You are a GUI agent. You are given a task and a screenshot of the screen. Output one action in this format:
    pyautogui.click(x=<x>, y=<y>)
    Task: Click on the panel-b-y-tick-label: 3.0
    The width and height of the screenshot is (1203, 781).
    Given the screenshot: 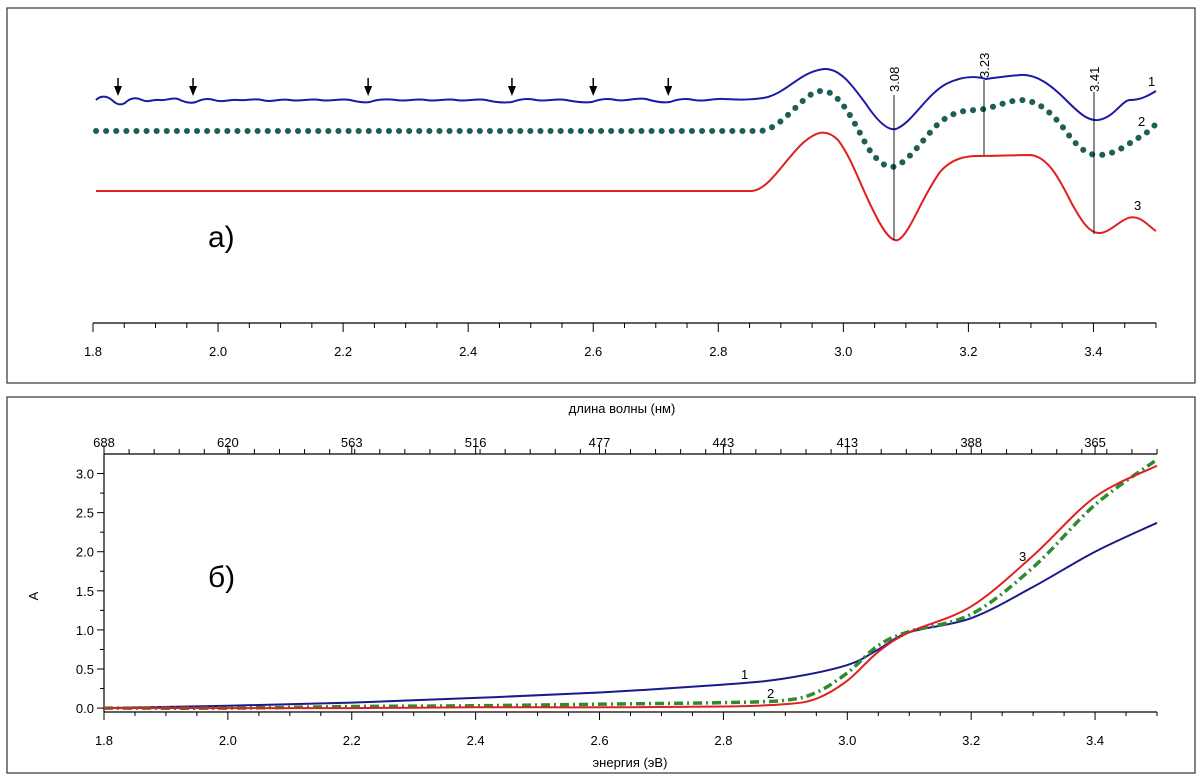 What is the action you would take?
    pyautogui.click(x=85, y=474)
    